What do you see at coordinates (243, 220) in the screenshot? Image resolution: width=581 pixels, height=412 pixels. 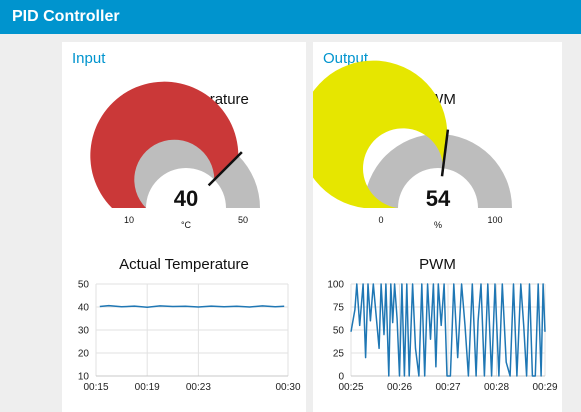 I see `temperature-gauge-max: 50` at bounding box center [243, 220].